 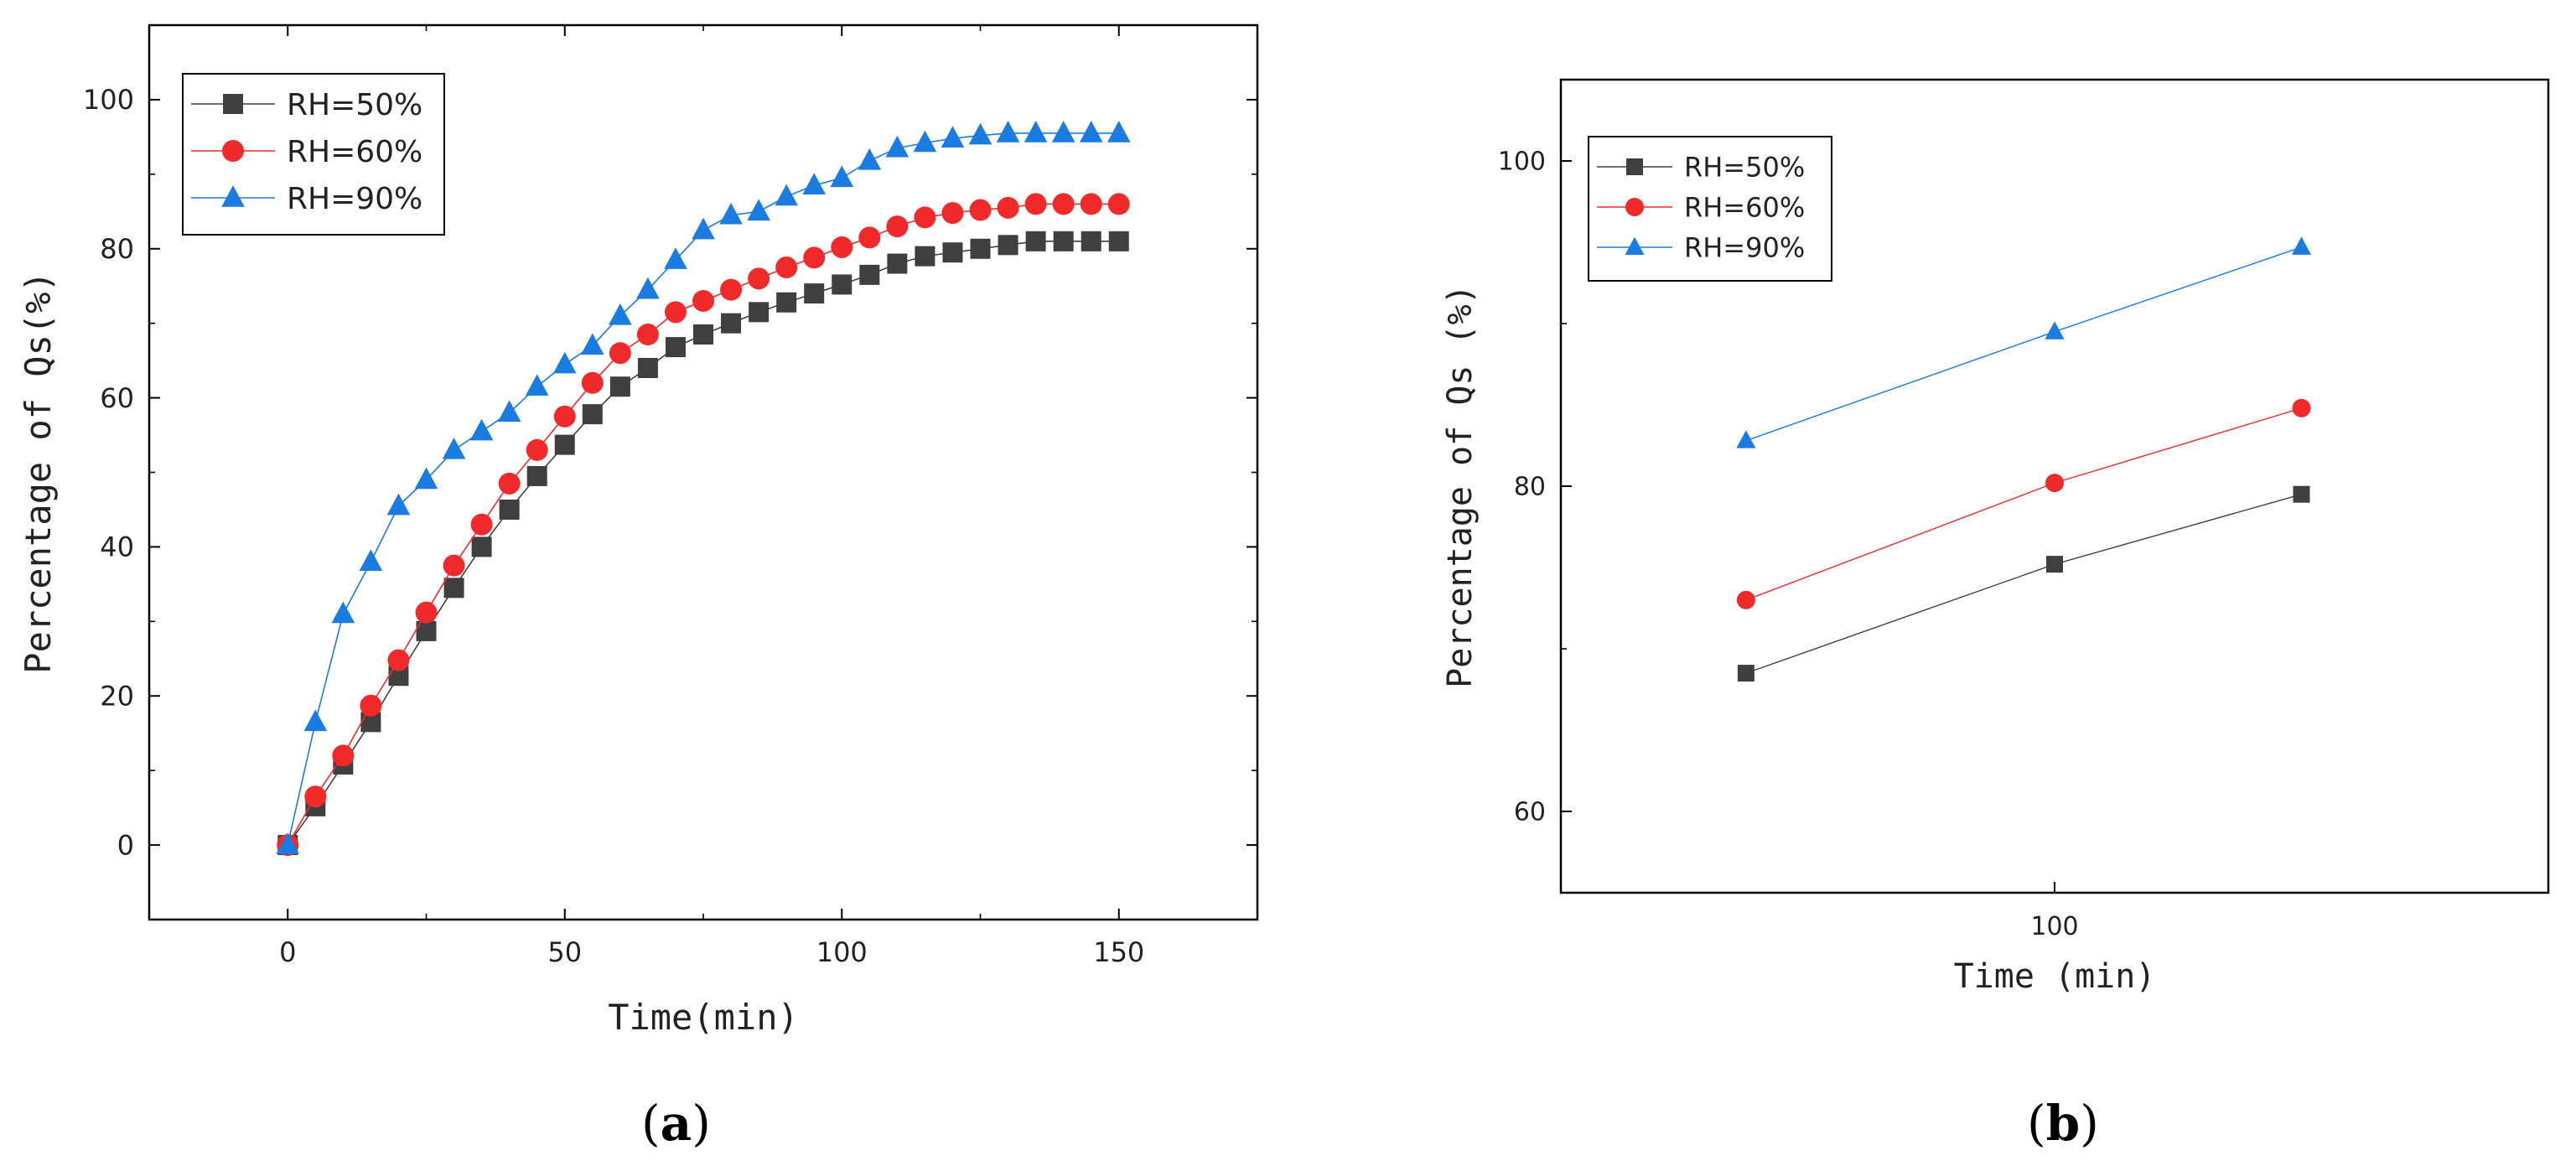 What do you see at coordinates (125, 845) in the screenshot?
I see `y-tick-label: 0` at bounding box center [125, 845].